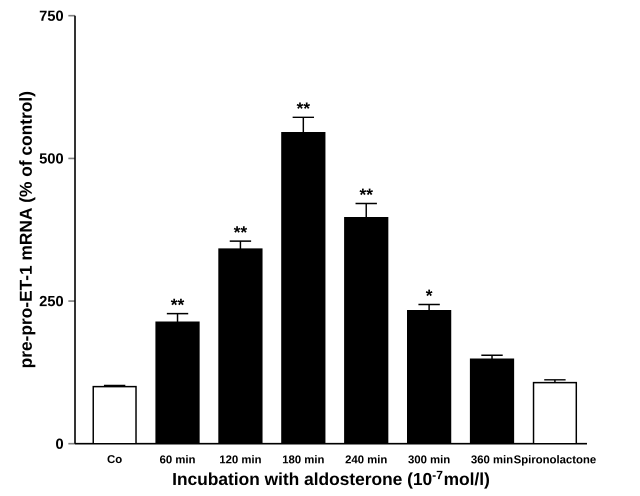  I want to click on x-tick-label: 60 min, so click(177, 459).